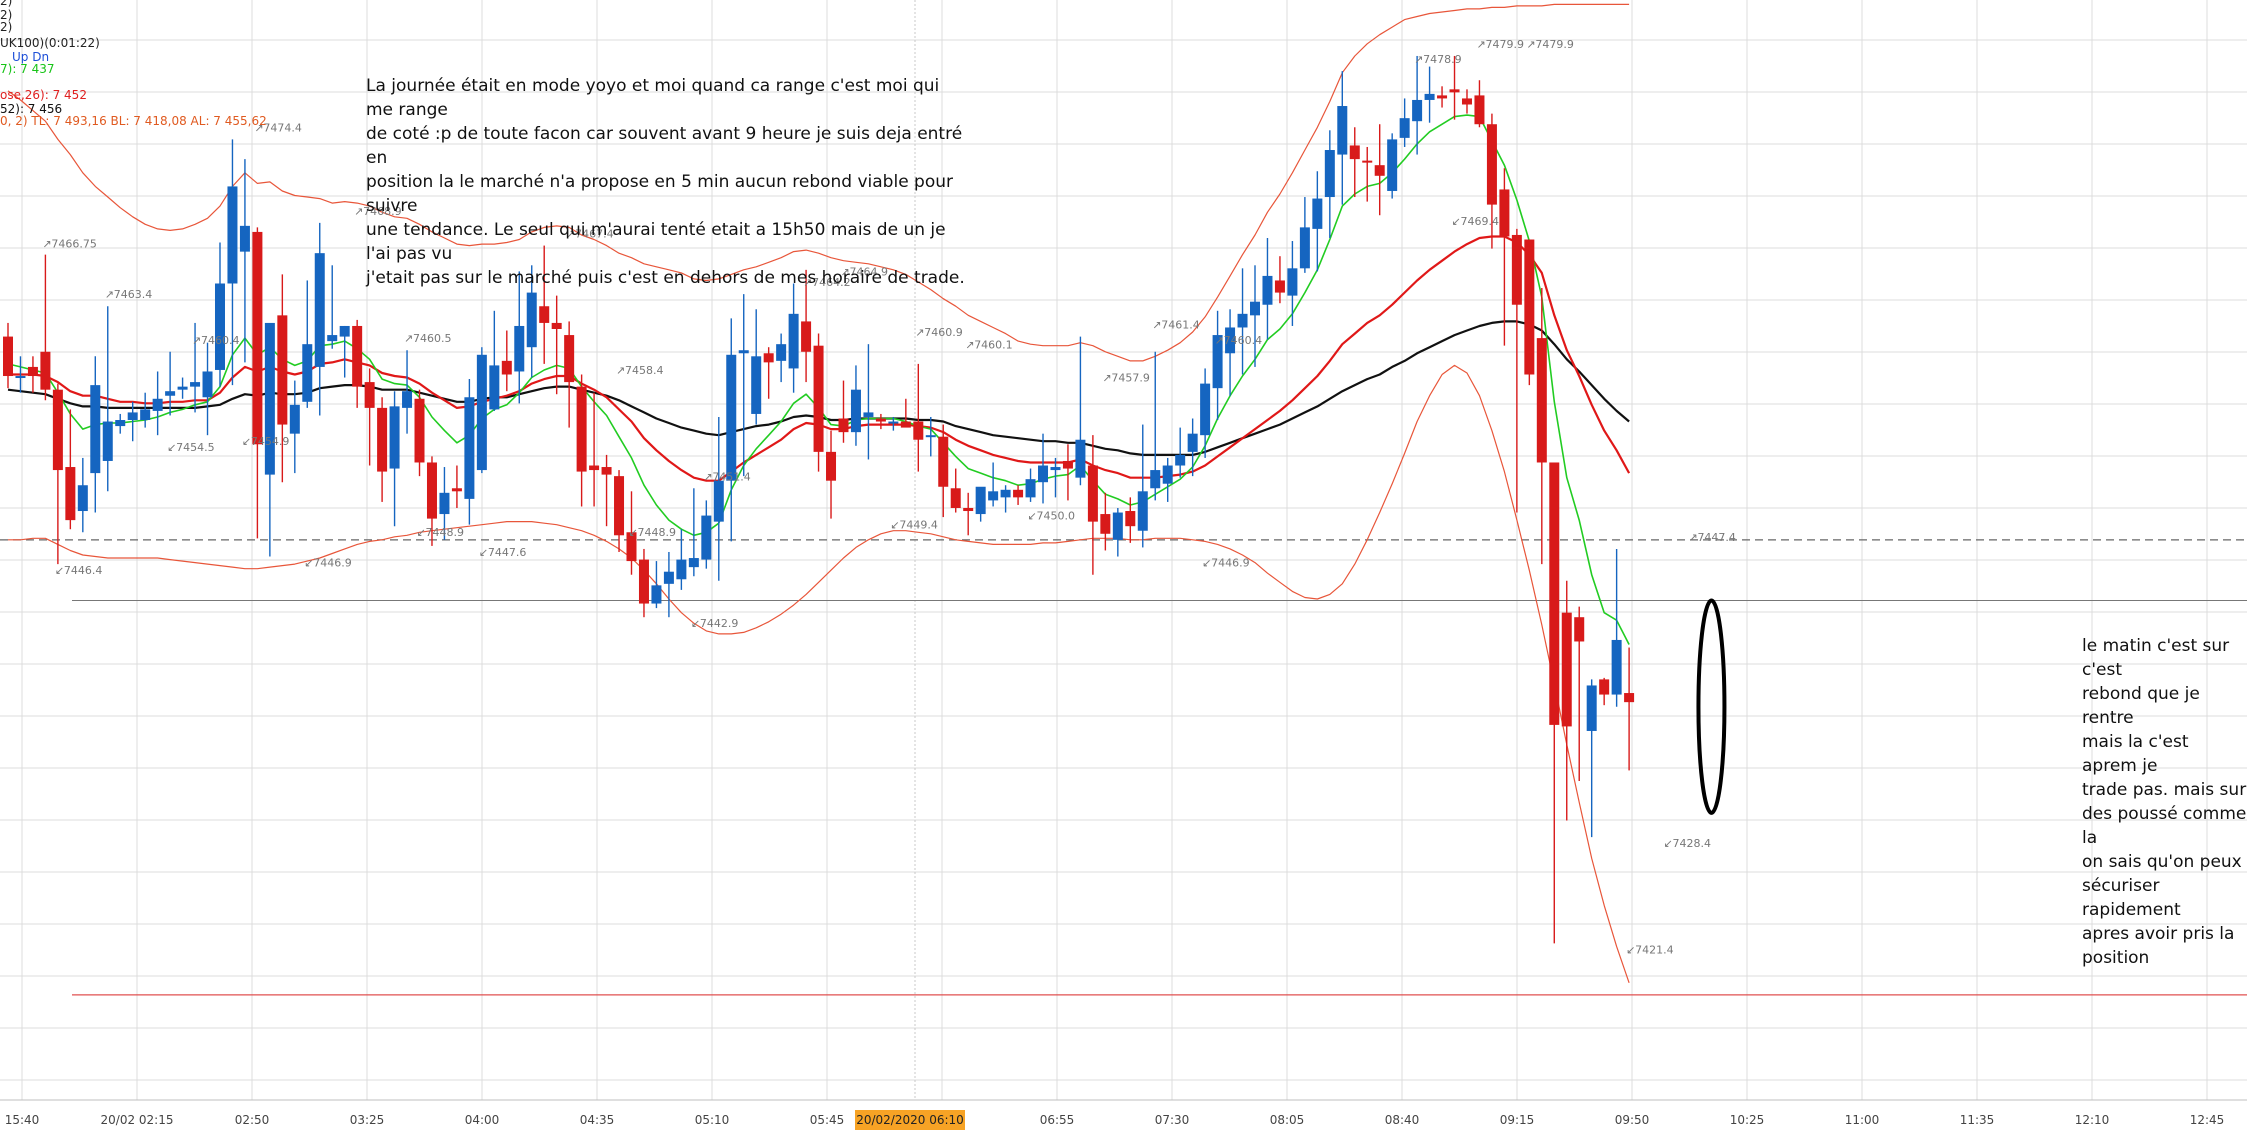 The width and height of the screenshot is (2247, 1133). Describe the element at coordinates (1692, 843) in the screenshot. I see `low-marker-label: 7428.4` at that location.